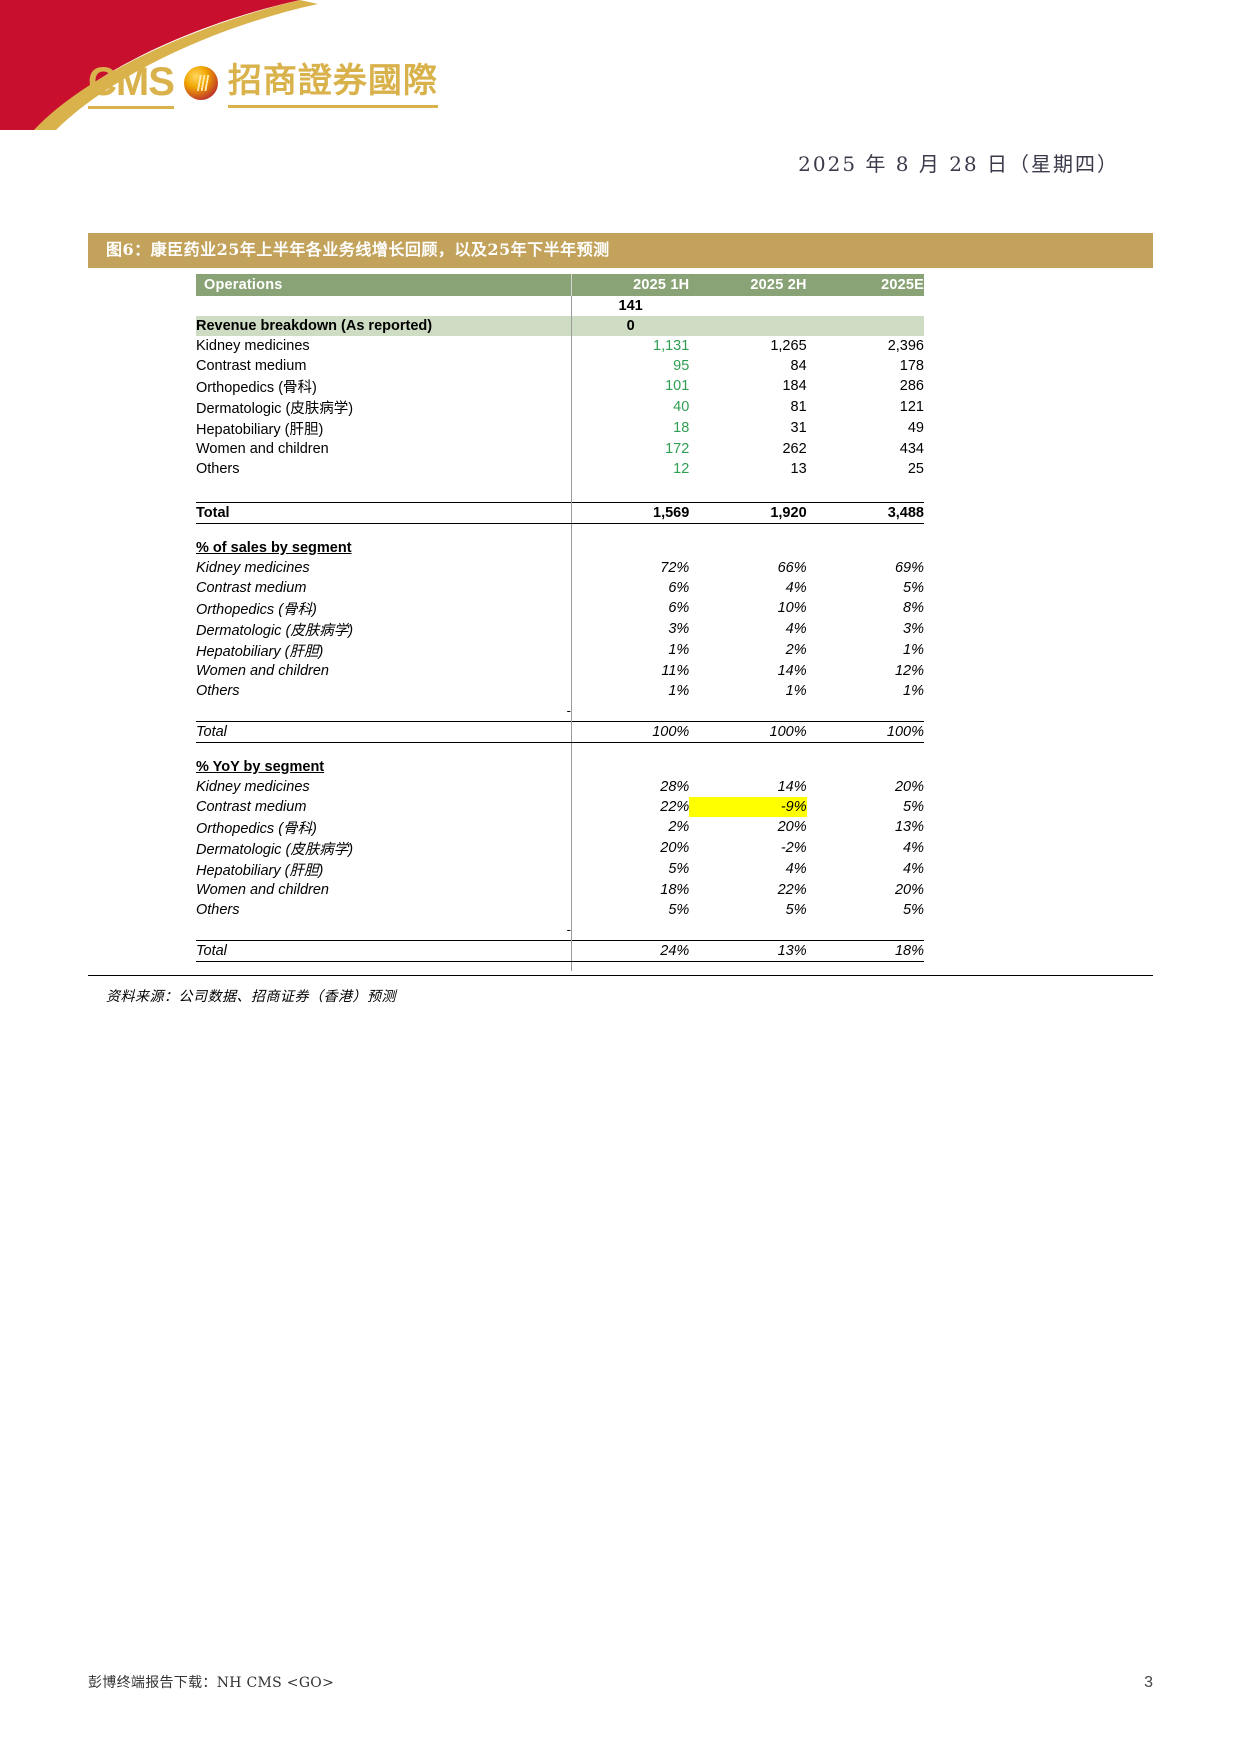  Describe the element at coordinates (788, 345) in the screenshot. I see `cell-2025-2h: 1,265` at that location.